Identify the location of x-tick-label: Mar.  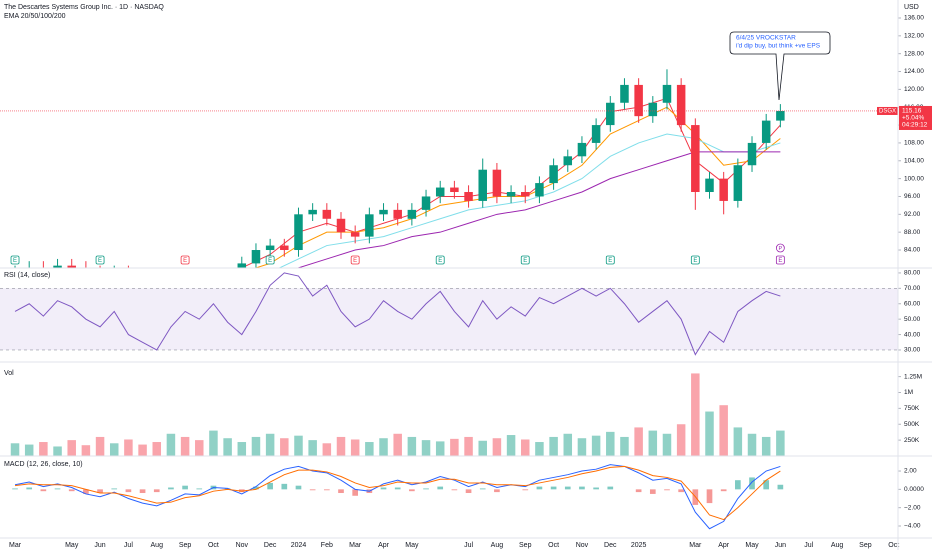
(355, 545).